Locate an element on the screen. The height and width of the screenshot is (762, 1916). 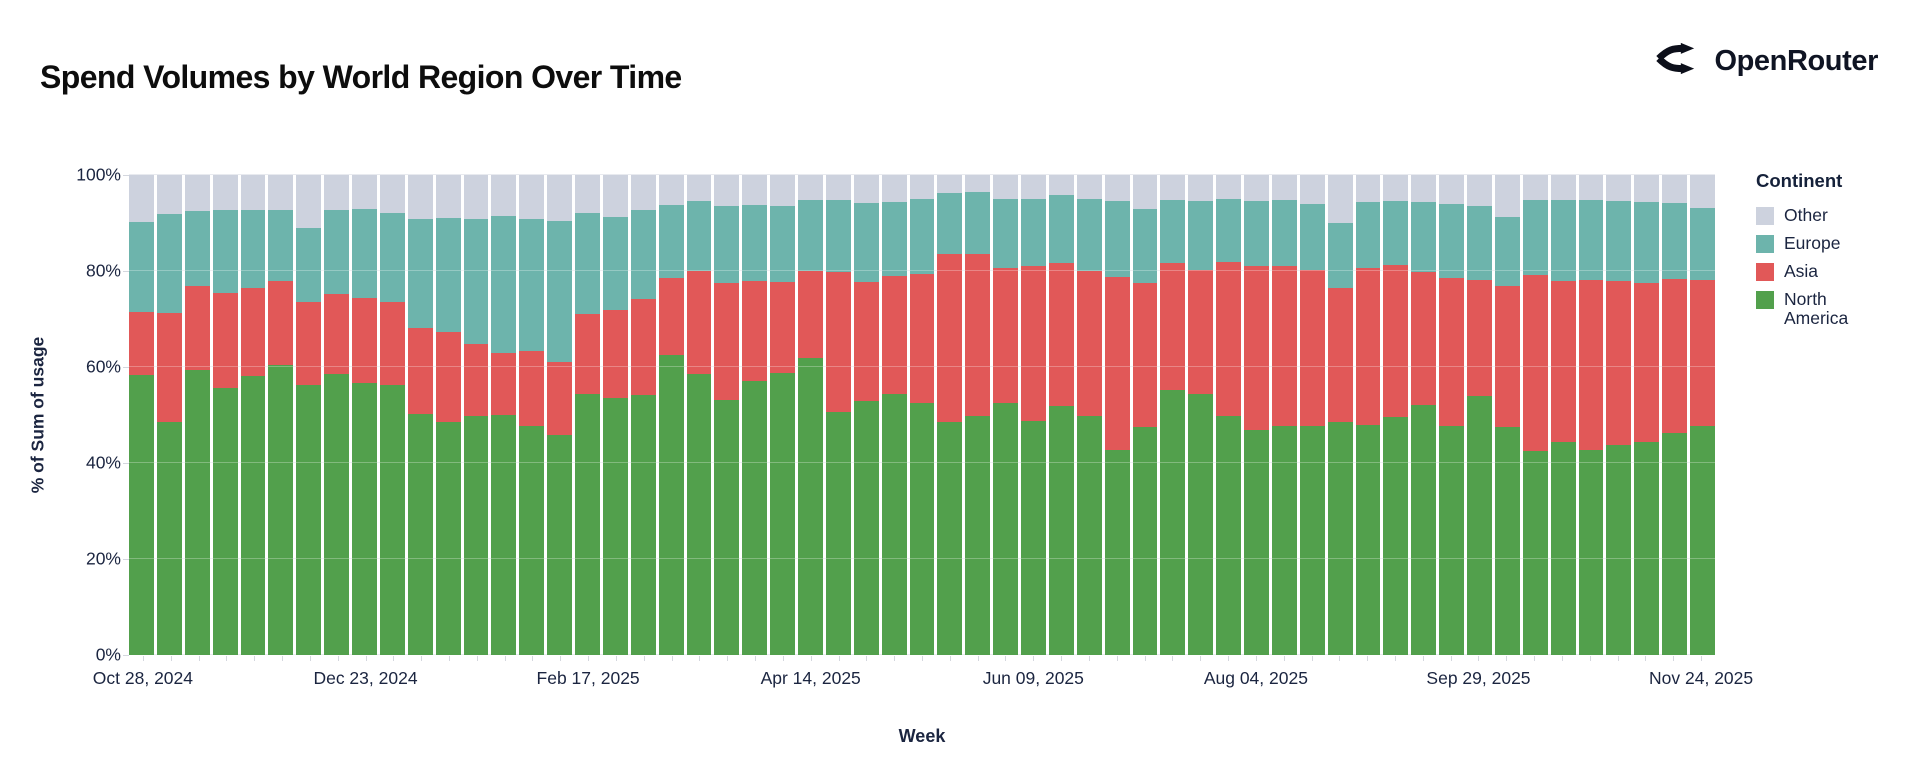
bar-week-jan-27-2025 is located at coordinates (504, 415).